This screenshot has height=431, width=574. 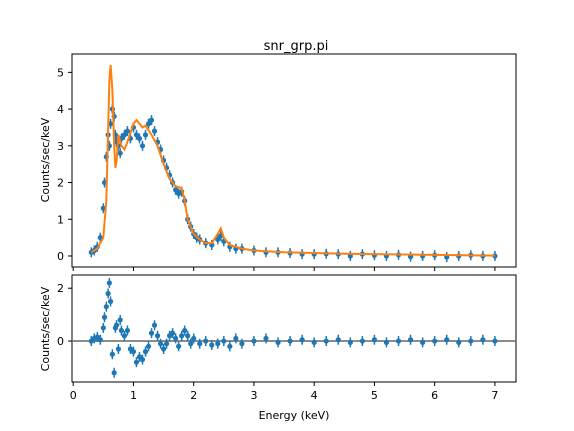 What do you see at coordinates (284, 269) in the screenshot?
I see `top-x-ticks` at bounding box center [284, 269].